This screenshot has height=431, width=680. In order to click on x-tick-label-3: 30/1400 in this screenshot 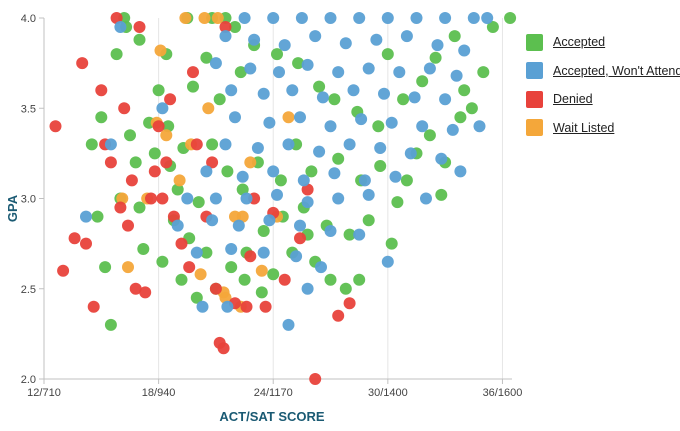, I will do `click(388, 393)`.